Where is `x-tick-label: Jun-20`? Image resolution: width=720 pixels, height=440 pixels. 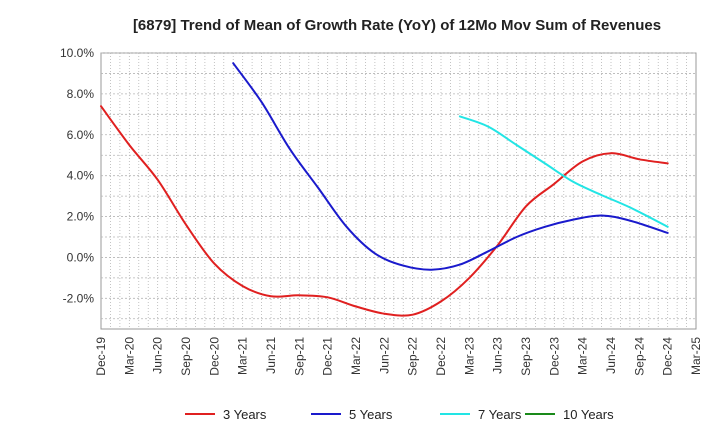
x-tick-label: Jun-20 is located at coordinates (158, 355).